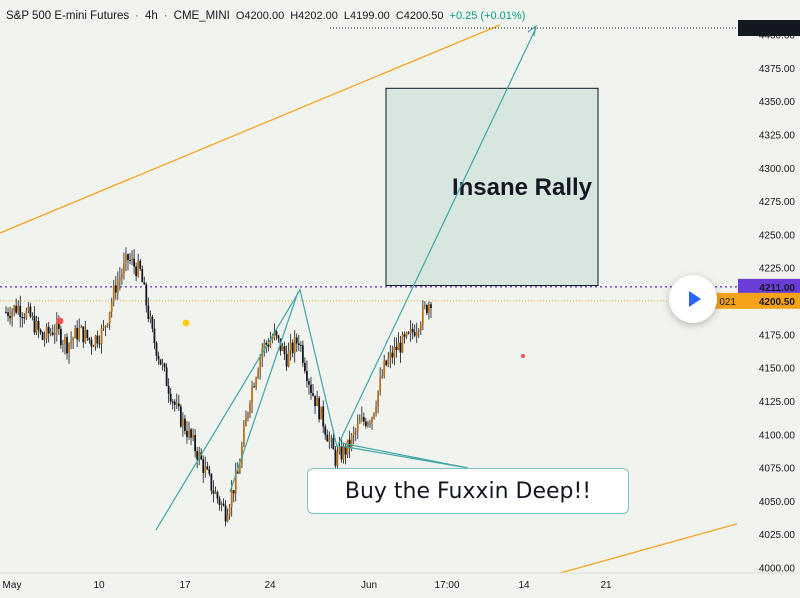 The width and height of the screenshot is (800, 598). I want to click on y-tick-label: 4125.00, so click(777, 402).